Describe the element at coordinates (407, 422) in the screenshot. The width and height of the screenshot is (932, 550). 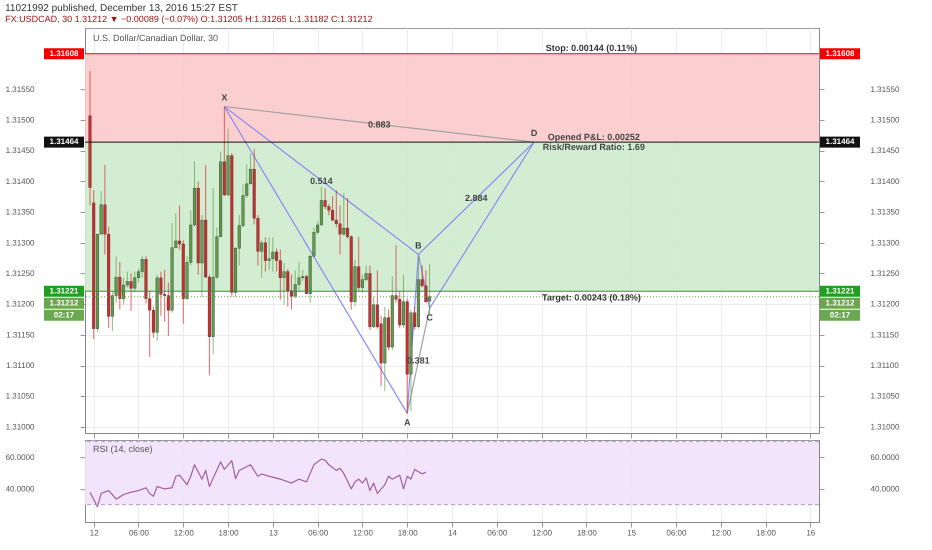
I see `annotation: A` at that location.